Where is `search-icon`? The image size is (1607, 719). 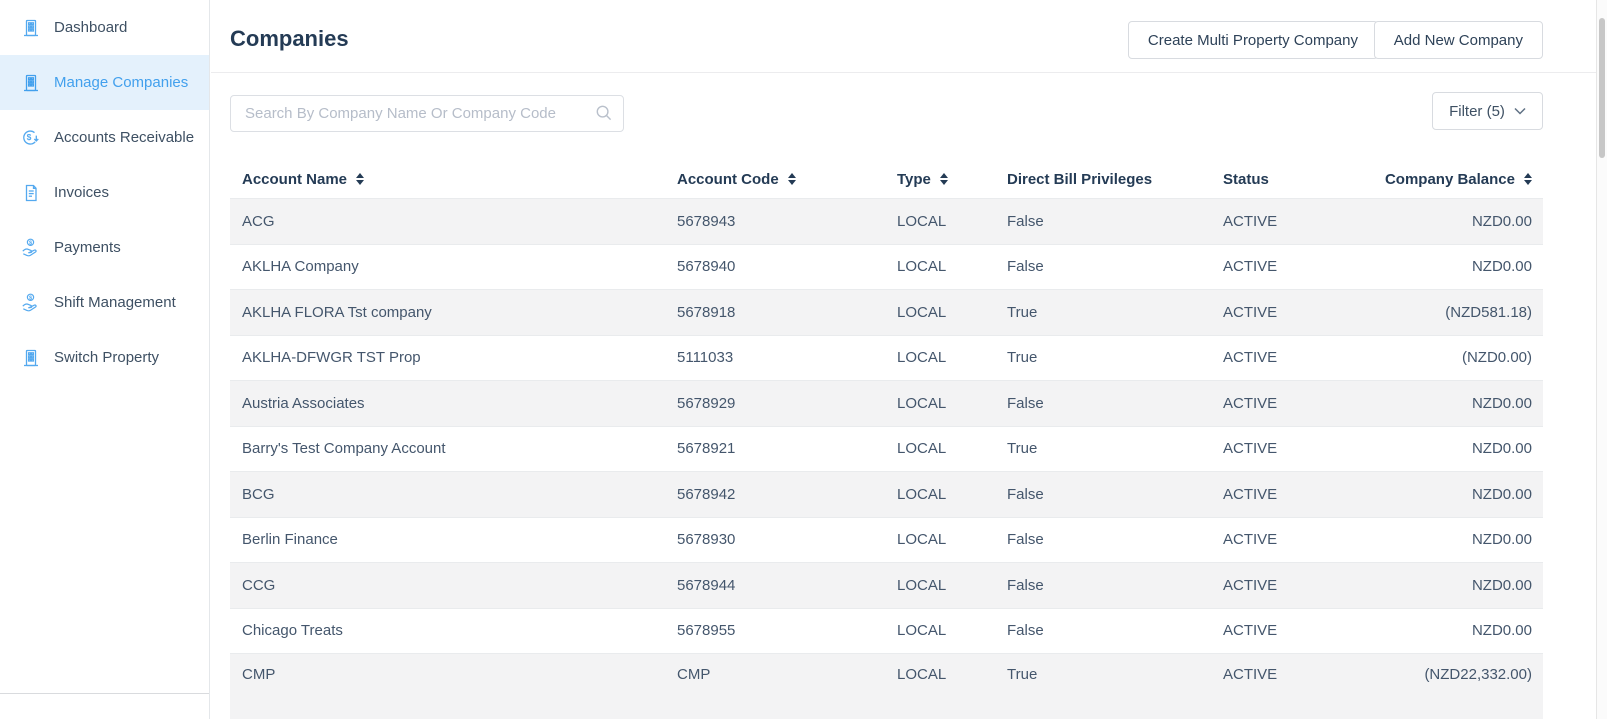 search-icon is located at coordinates (604, 113).